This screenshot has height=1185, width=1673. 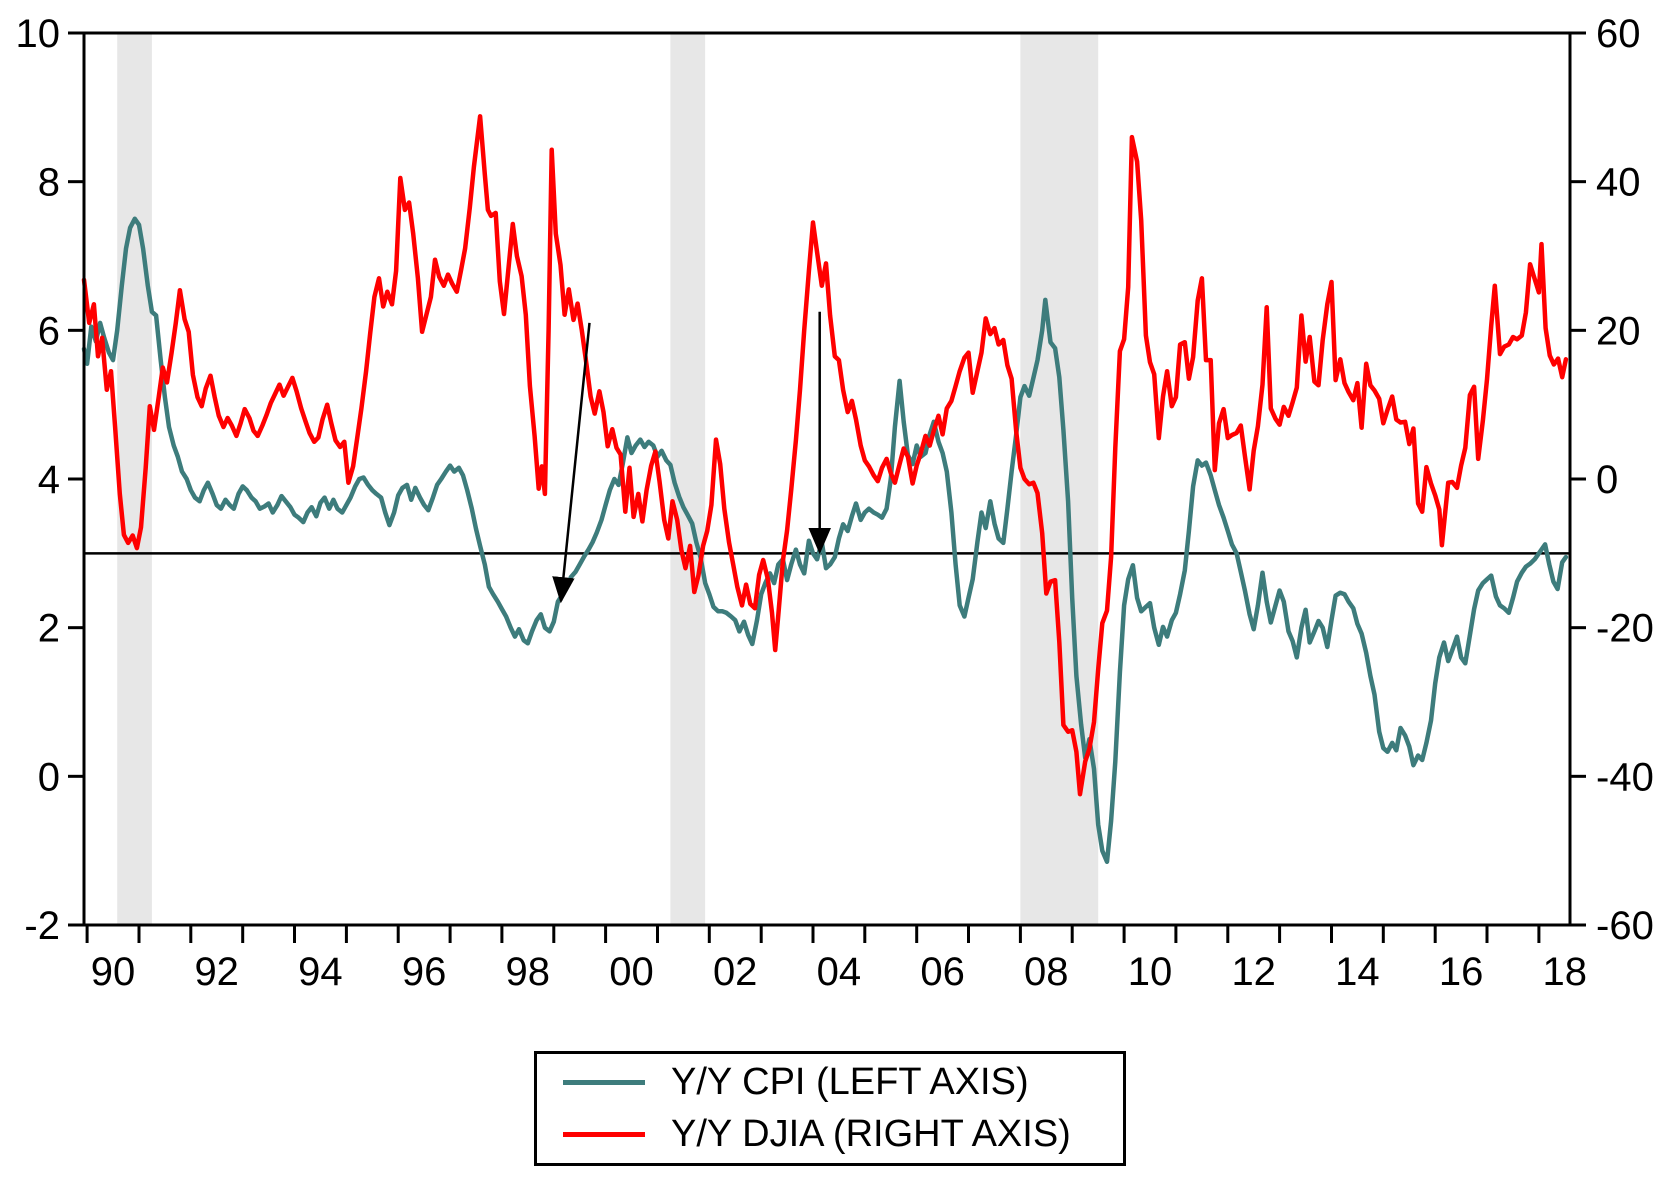 I want to click on x-tick-label: 92, so click(x=216, y=972).